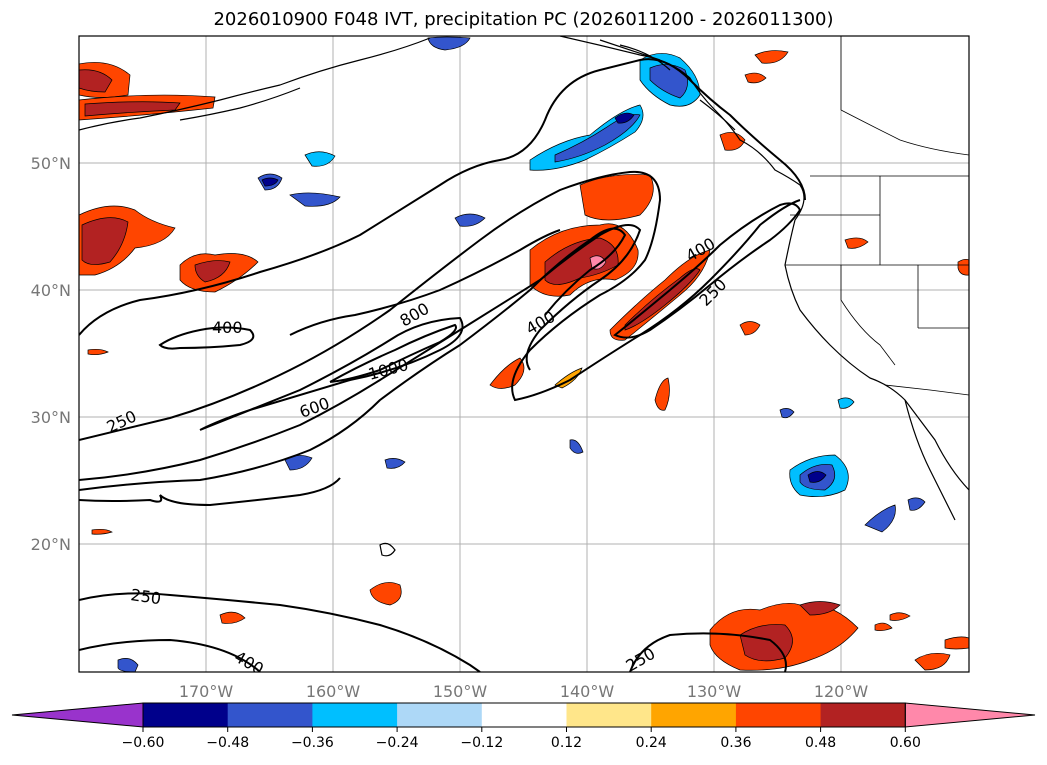 This screenshot has height=765, width=1047. I want to click on lon-label: 130°W, so click(714, 691).